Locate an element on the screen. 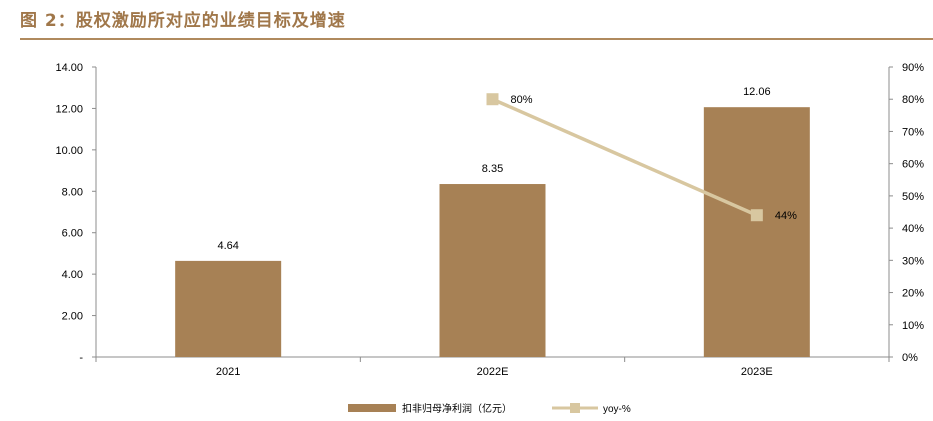 This screenshot has width=933, height=421. legend-line-marker is located at coordinates (575, 408).